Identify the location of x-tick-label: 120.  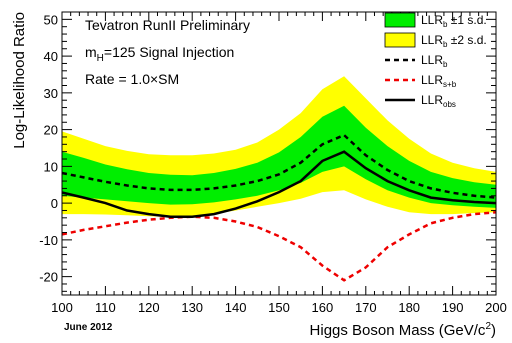
(149, 307).